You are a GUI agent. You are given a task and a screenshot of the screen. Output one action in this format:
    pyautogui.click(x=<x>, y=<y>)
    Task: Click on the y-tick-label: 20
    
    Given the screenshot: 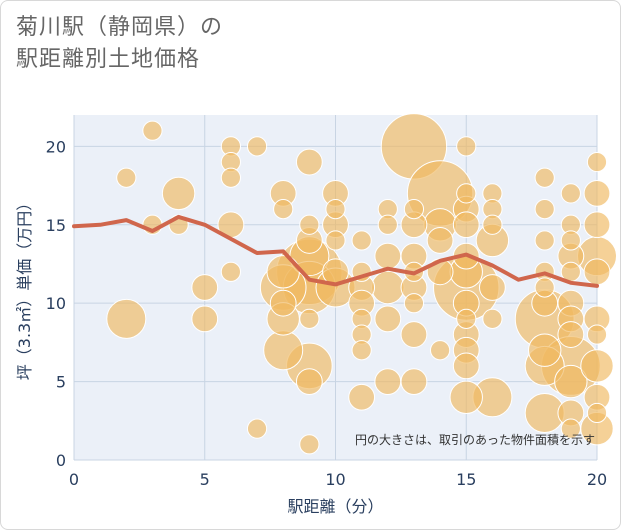 What is the action you would take?
    pyautogui.click(x=56, y=146)
    